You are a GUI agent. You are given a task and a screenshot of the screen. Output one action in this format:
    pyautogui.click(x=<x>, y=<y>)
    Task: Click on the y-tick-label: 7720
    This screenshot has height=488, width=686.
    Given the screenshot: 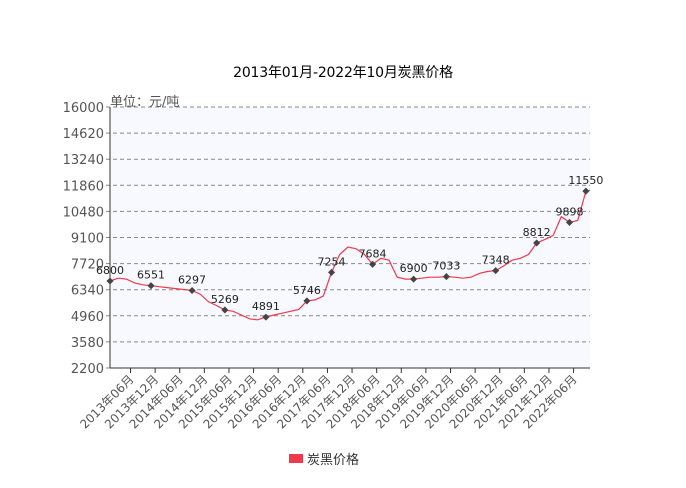 What is the action you would take?
    pyautogui.click(x=87, y=265)
    